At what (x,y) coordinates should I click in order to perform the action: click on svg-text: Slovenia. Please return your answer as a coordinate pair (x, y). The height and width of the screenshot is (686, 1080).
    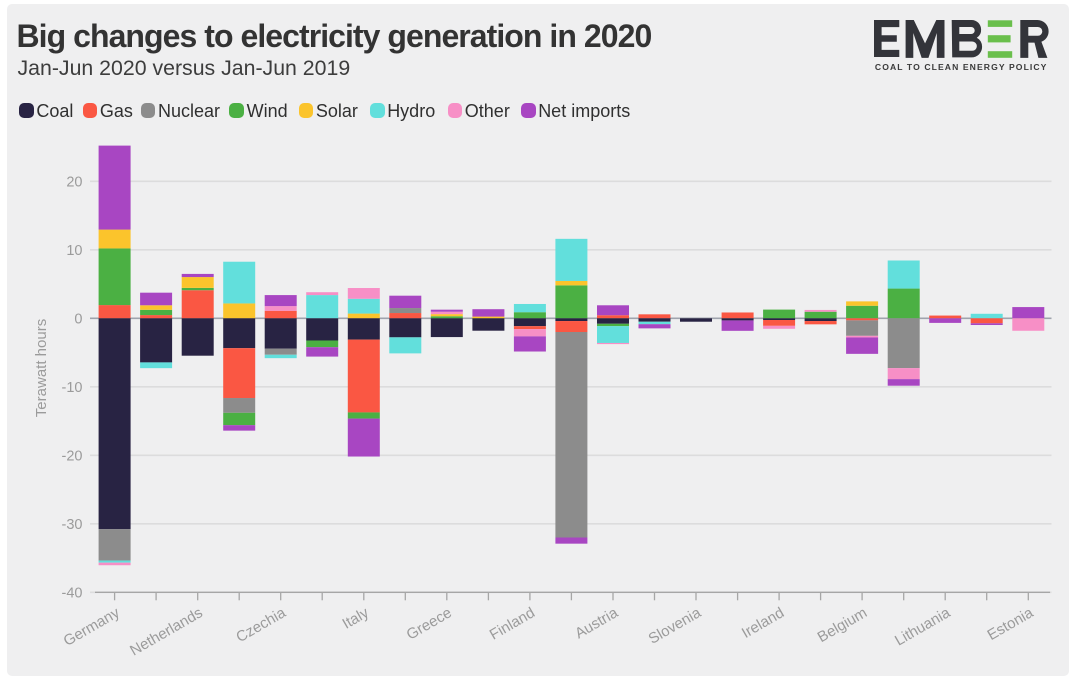
    Looking at the image, I should click on (675, 626).